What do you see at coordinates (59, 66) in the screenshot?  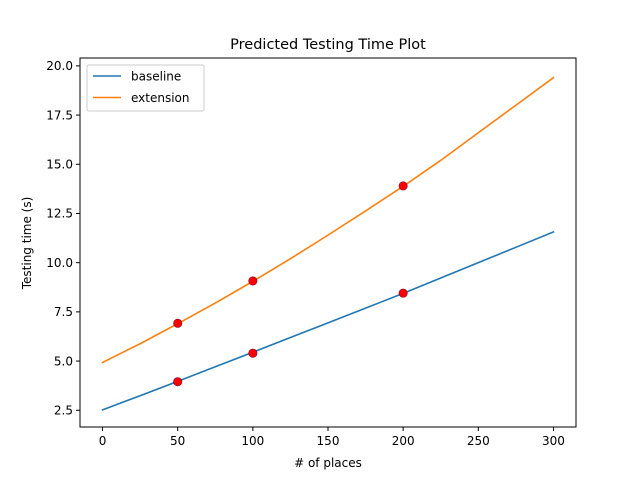 I see `y-tick-label: 20.0` at bounding box center [59, 66].